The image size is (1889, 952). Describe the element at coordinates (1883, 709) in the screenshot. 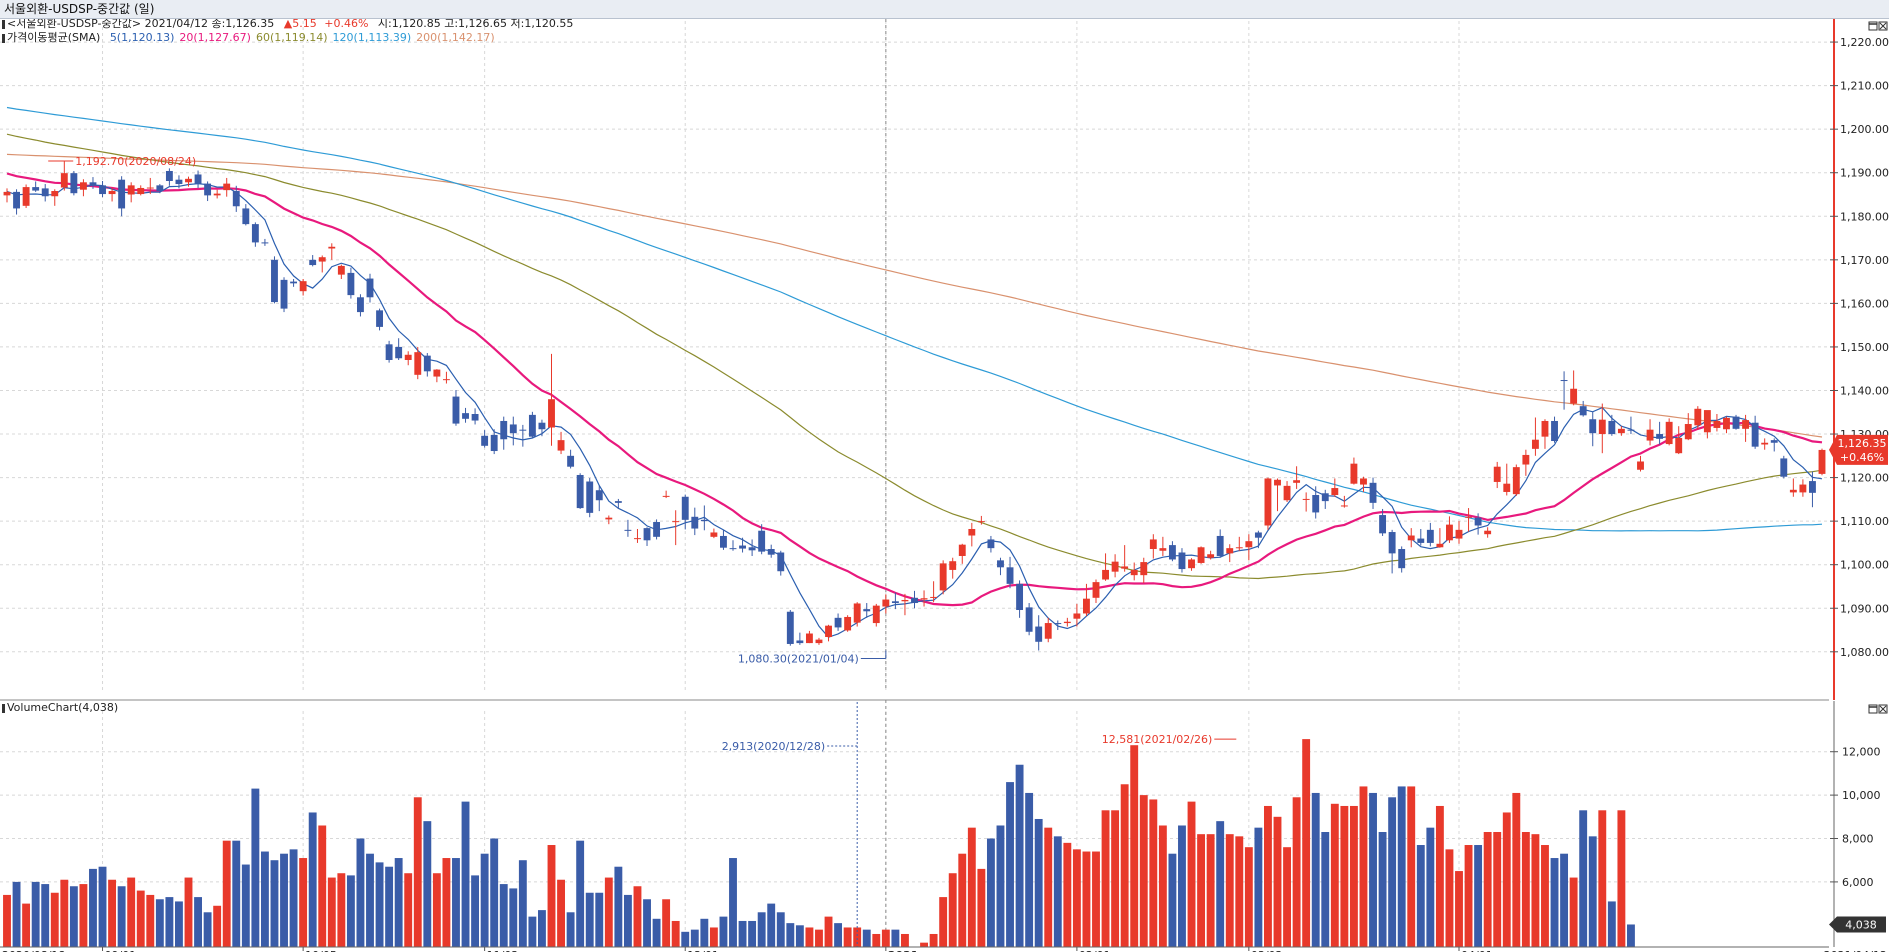

I see `volume-panel-close-icon` at that location.